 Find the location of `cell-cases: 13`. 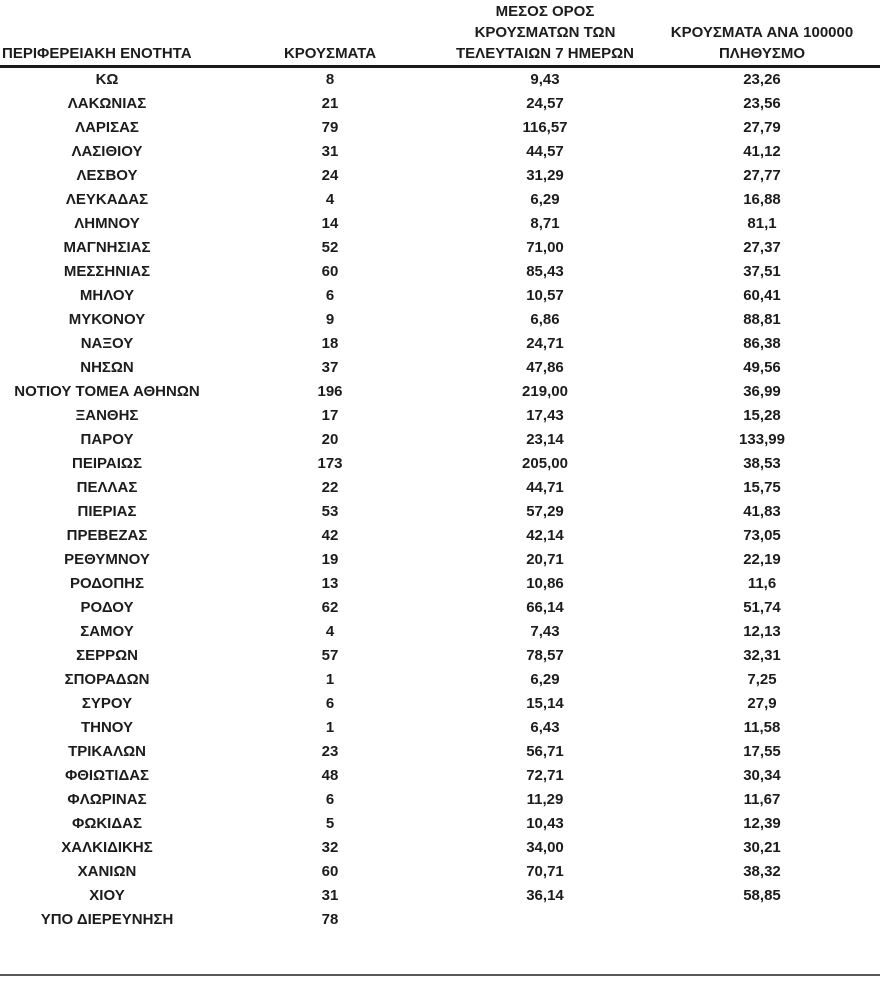

cell-cases: 13 is located at coordinates (330, 583).